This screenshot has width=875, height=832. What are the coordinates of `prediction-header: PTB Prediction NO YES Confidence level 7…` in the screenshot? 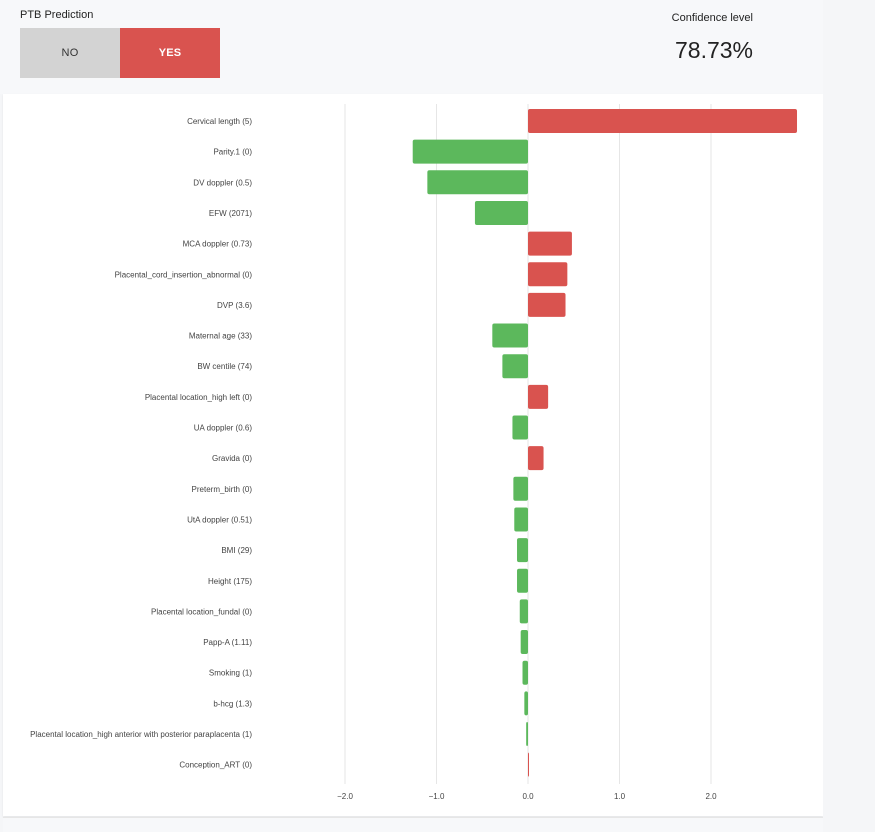 It's located at (411, 47).